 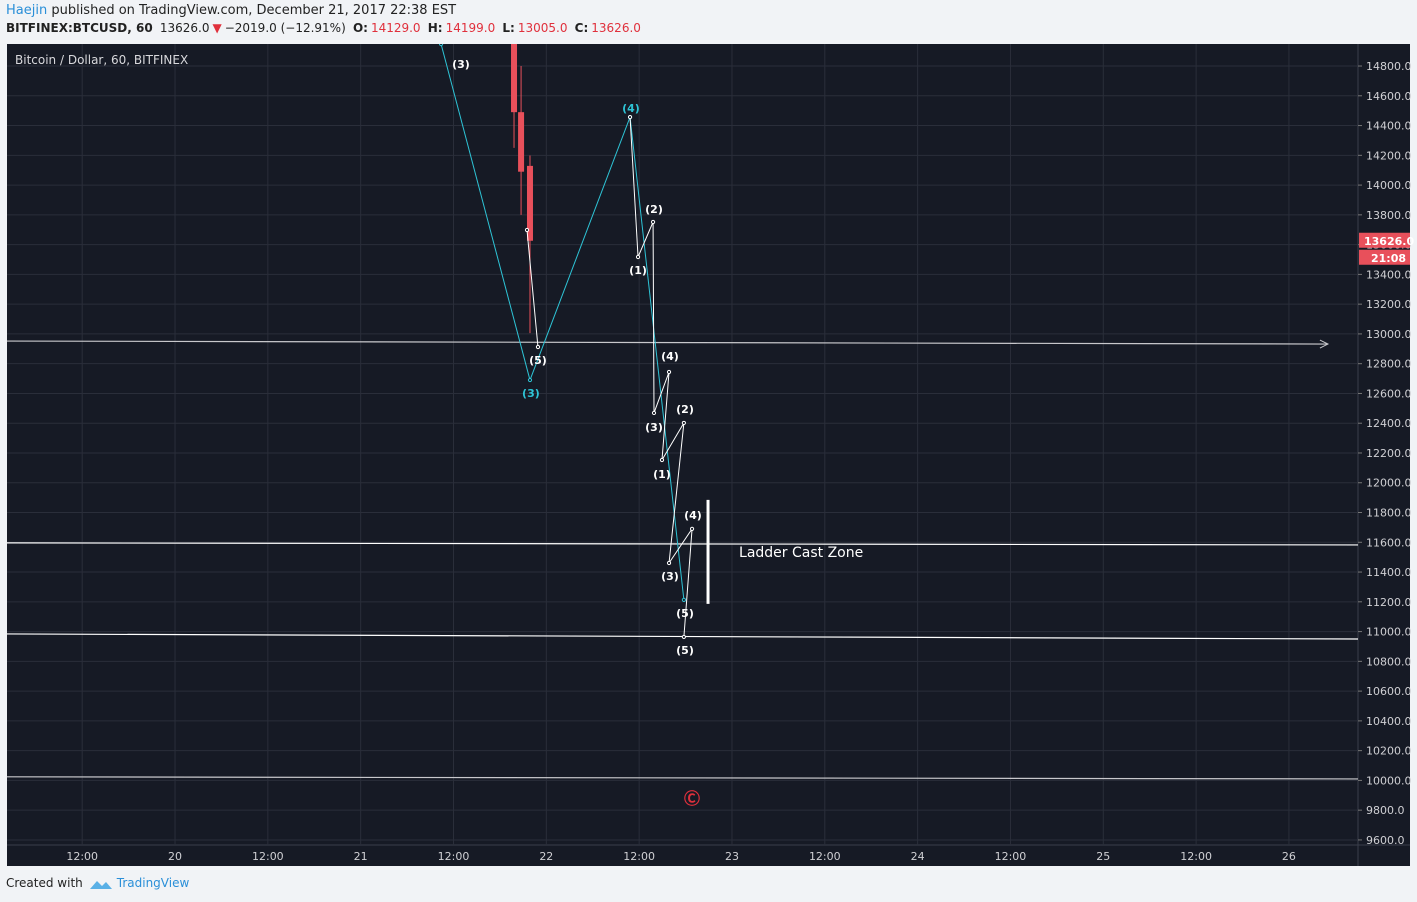 I want to click on low-label: L:, so click(x=508, y=28).